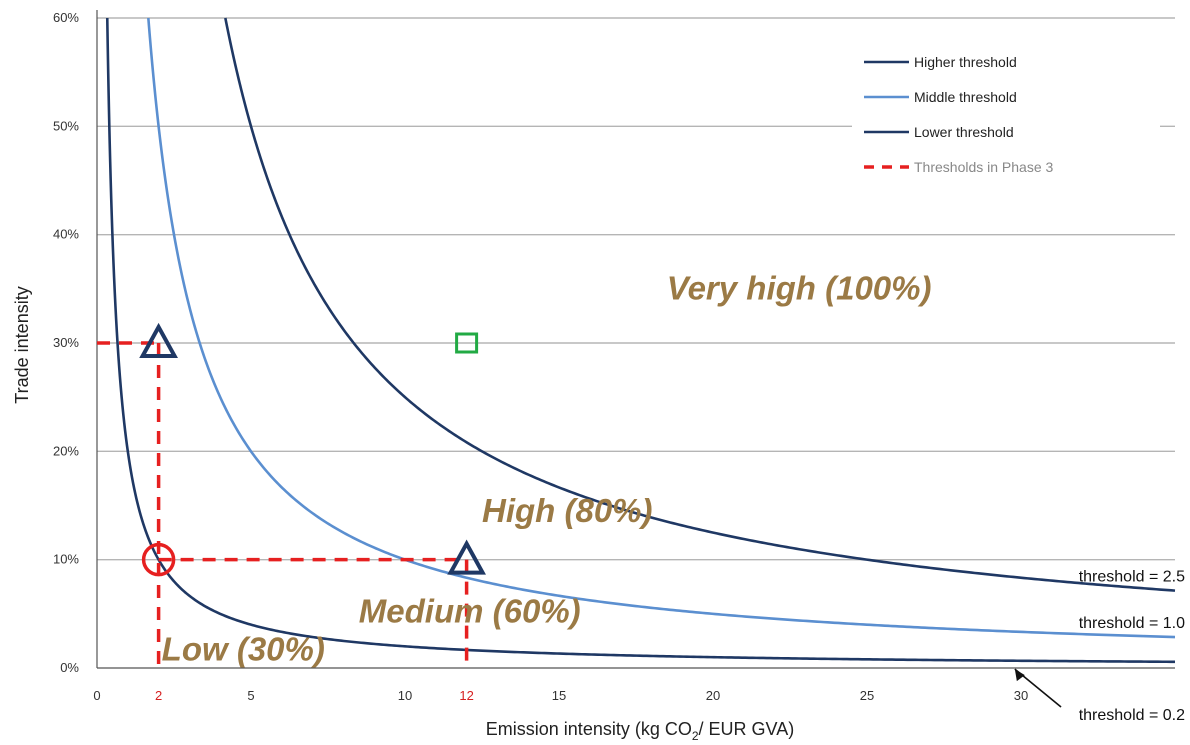 This screenshot has width=1190, height=745. I want to click on x-tick-label: 15, so click(559, 695).